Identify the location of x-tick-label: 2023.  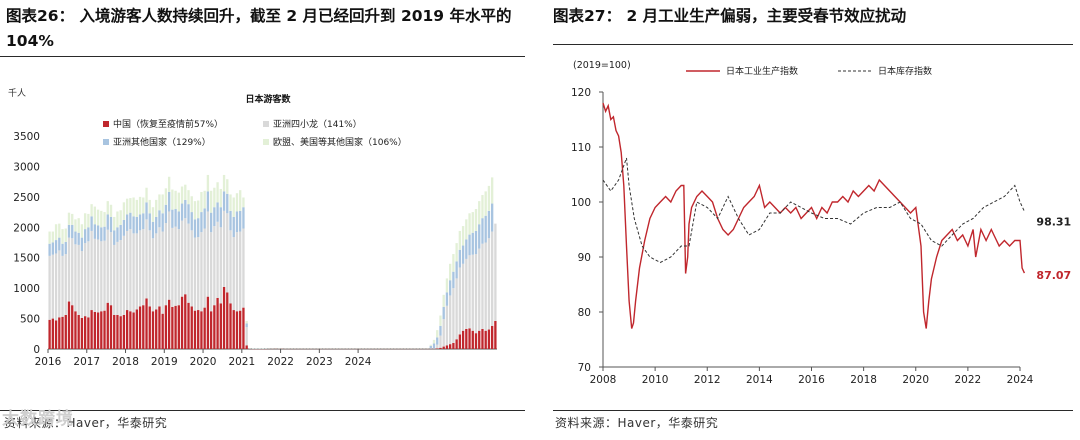
(319, 362).